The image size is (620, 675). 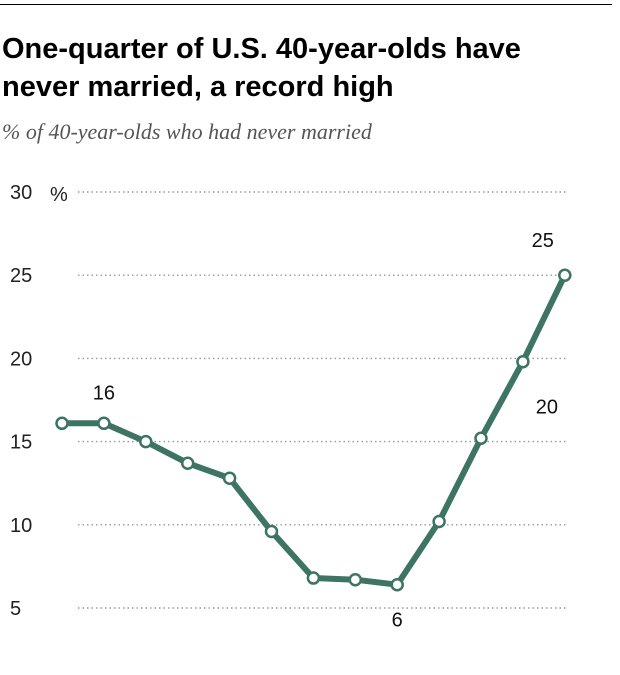 I want to click on y-unit-label: %, so click(x=59, y=195).